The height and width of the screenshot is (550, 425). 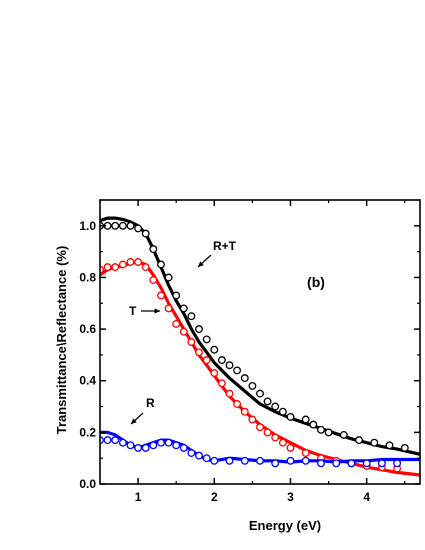 I want to click on arrow-t-head, so click(x=157, y=311).